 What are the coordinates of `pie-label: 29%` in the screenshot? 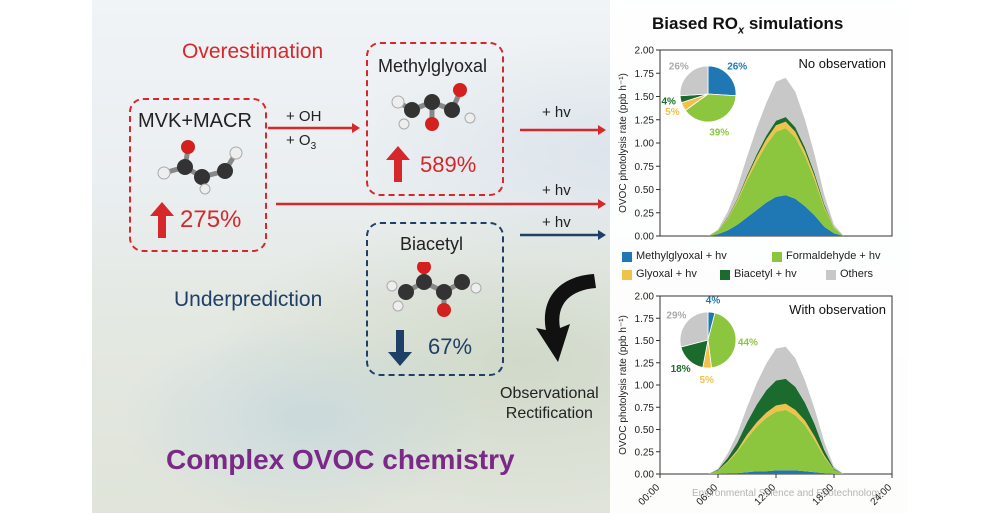 It's located at (676, 316).